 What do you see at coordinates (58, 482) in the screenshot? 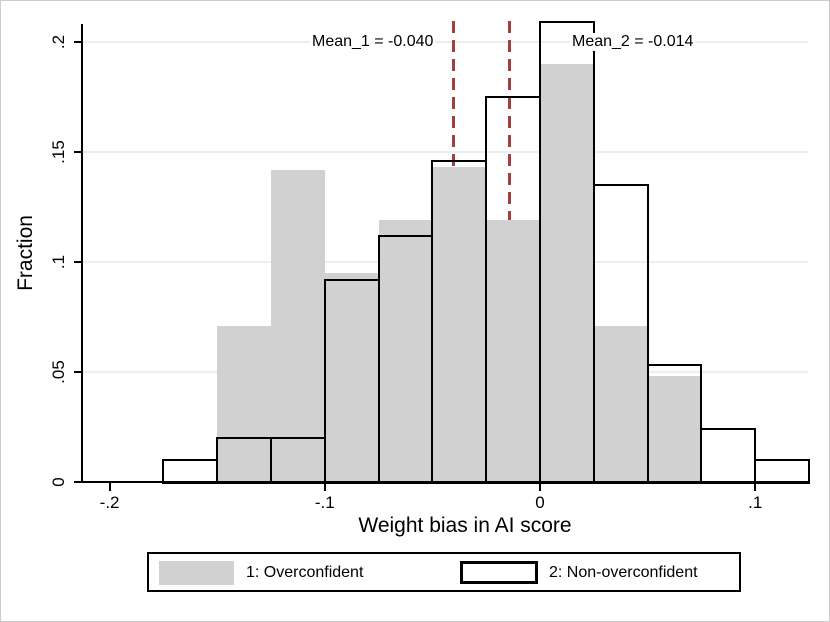
I see `y-tick-label: 0` at bounding box center [58, 482].